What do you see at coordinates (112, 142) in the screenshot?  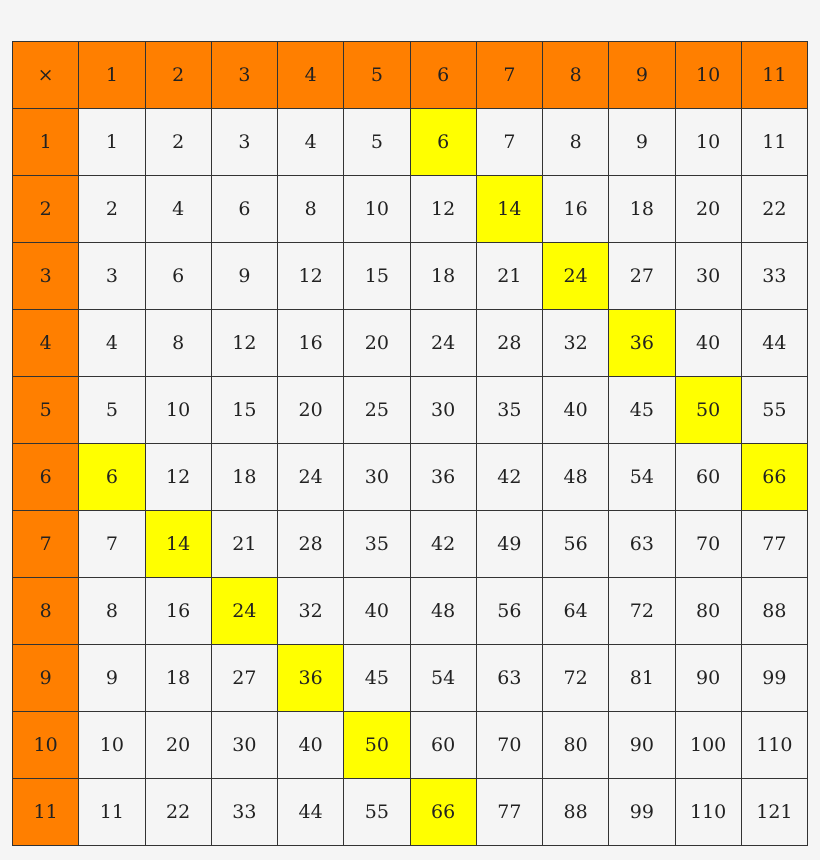 I see `table-cell: 1` at bounding box center [112, 142].